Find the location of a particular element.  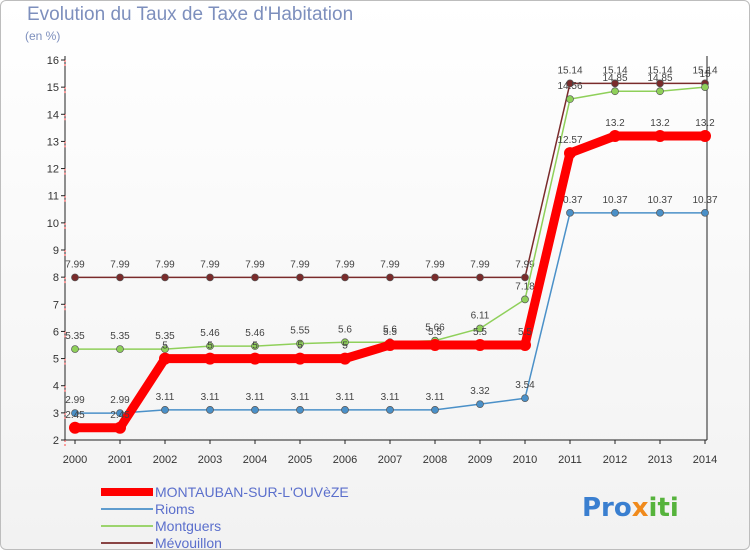

legend-label: Montguers is located at coordinates (188, 526).